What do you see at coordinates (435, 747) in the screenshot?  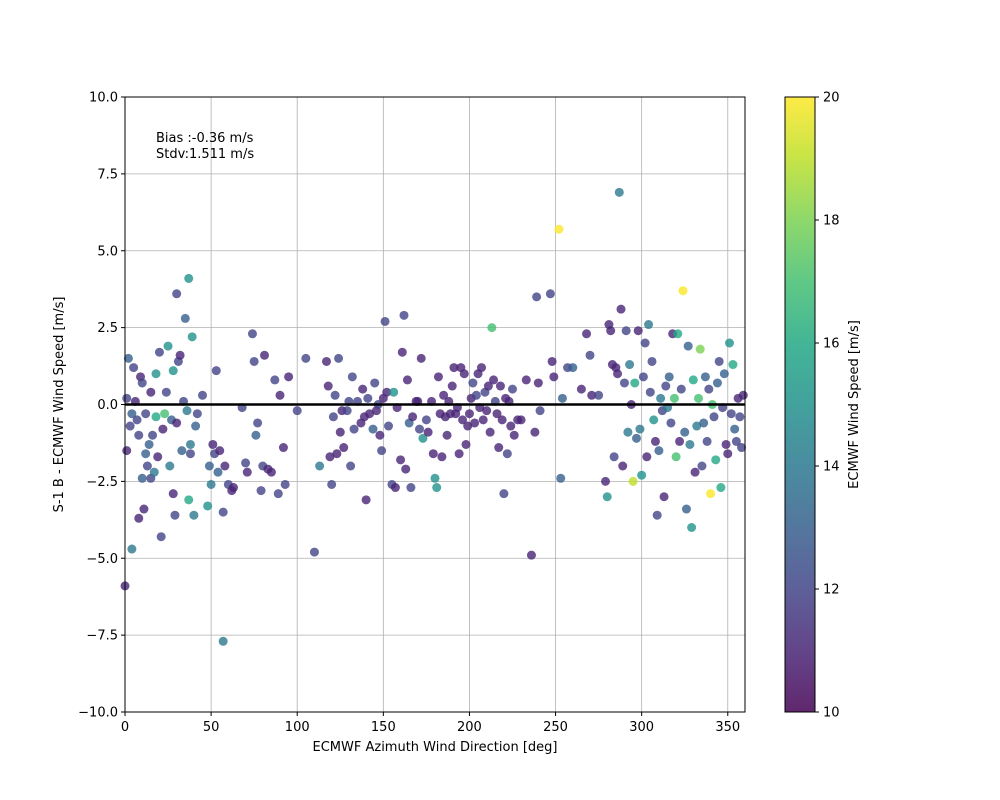 I see `x-axis-label: ECMWF Azimuth Wind Direction [deg]` at bounding box center [435, 747].